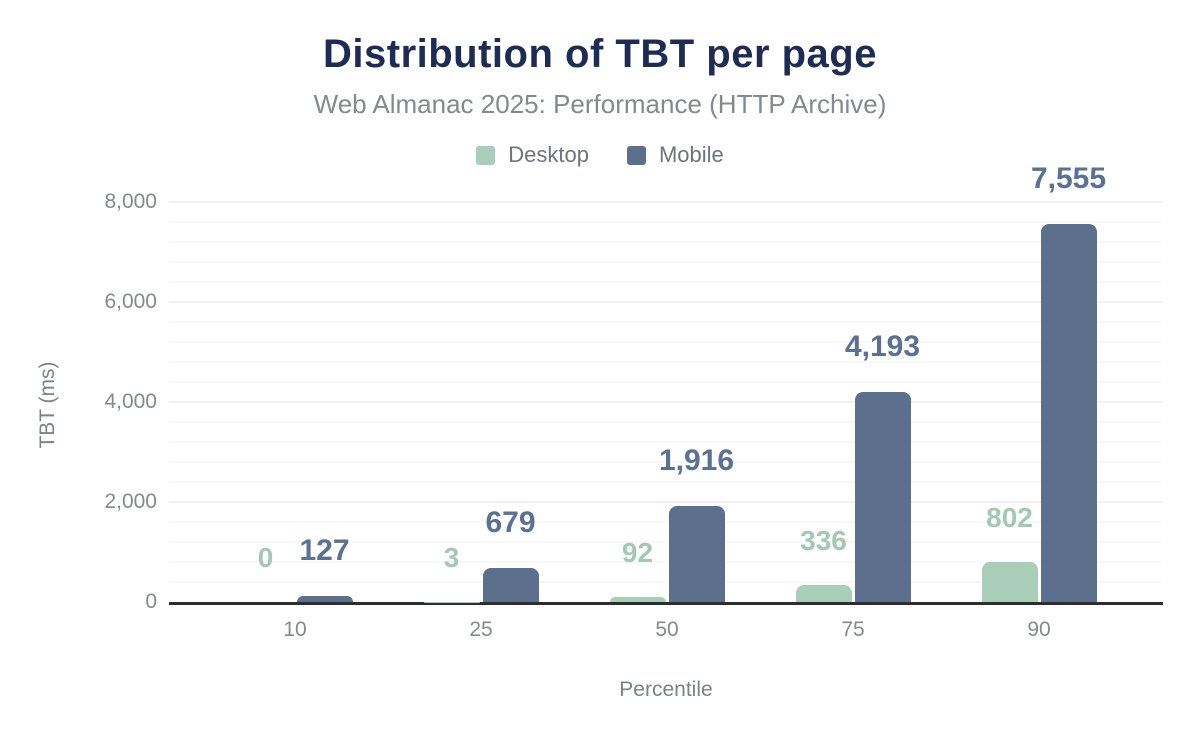 Image resolution: width=1200 pixels, height=742 pixels. I want to click on bar-mobile-p25, so click(510, 585).